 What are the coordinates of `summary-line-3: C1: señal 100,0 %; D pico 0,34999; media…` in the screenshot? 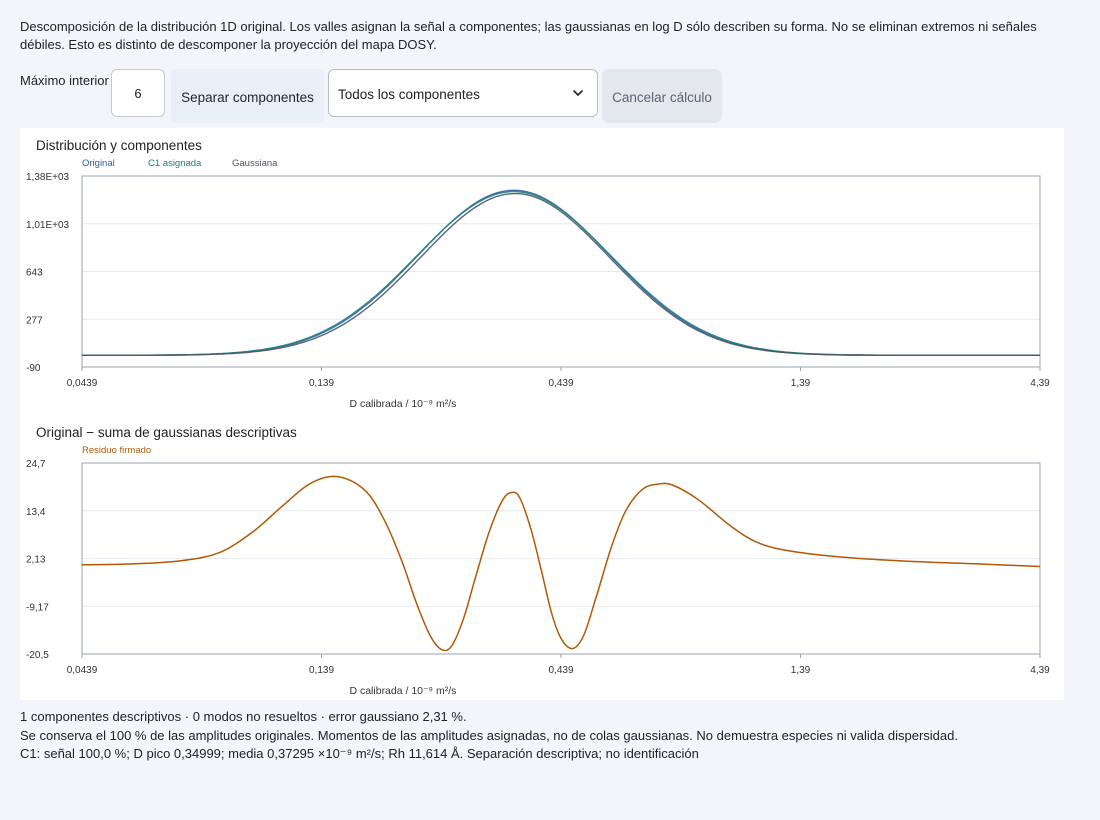 It's located at (359, 753).